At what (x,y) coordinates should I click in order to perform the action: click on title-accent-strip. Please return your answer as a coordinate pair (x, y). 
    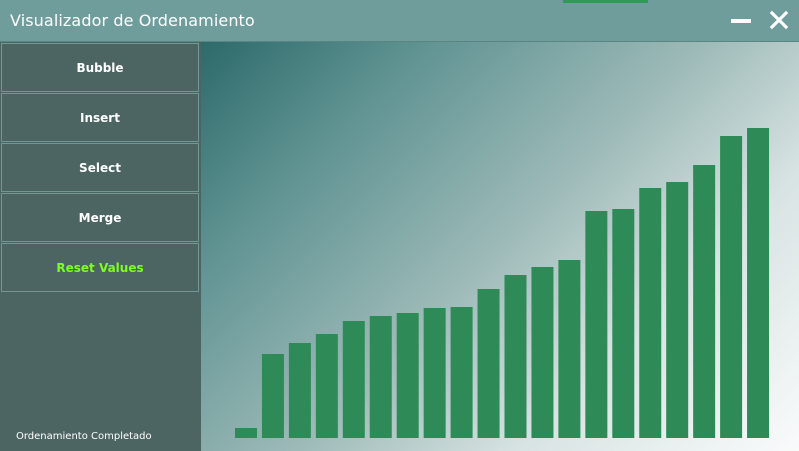
    Looking at the image, I should click on (605, 1).